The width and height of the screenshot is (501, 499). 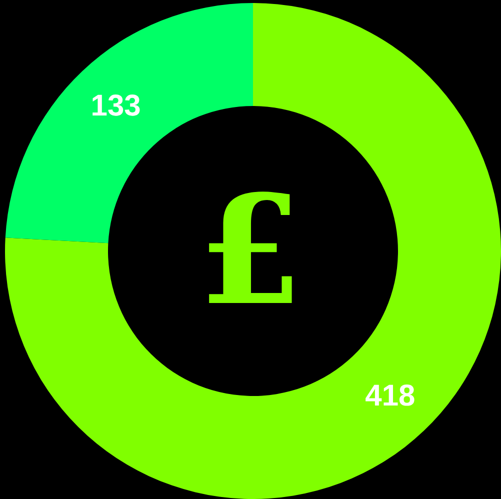 I want to click on data-label: 133, so click(x=115, y=106).